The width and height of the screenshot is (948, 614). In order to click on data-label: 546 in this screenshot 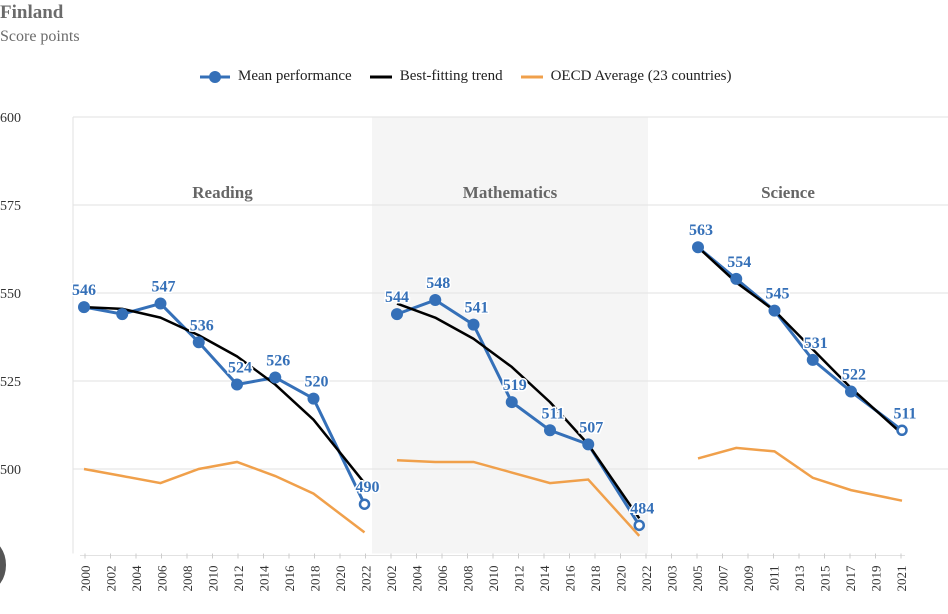, I will do `click(84, 290)`.